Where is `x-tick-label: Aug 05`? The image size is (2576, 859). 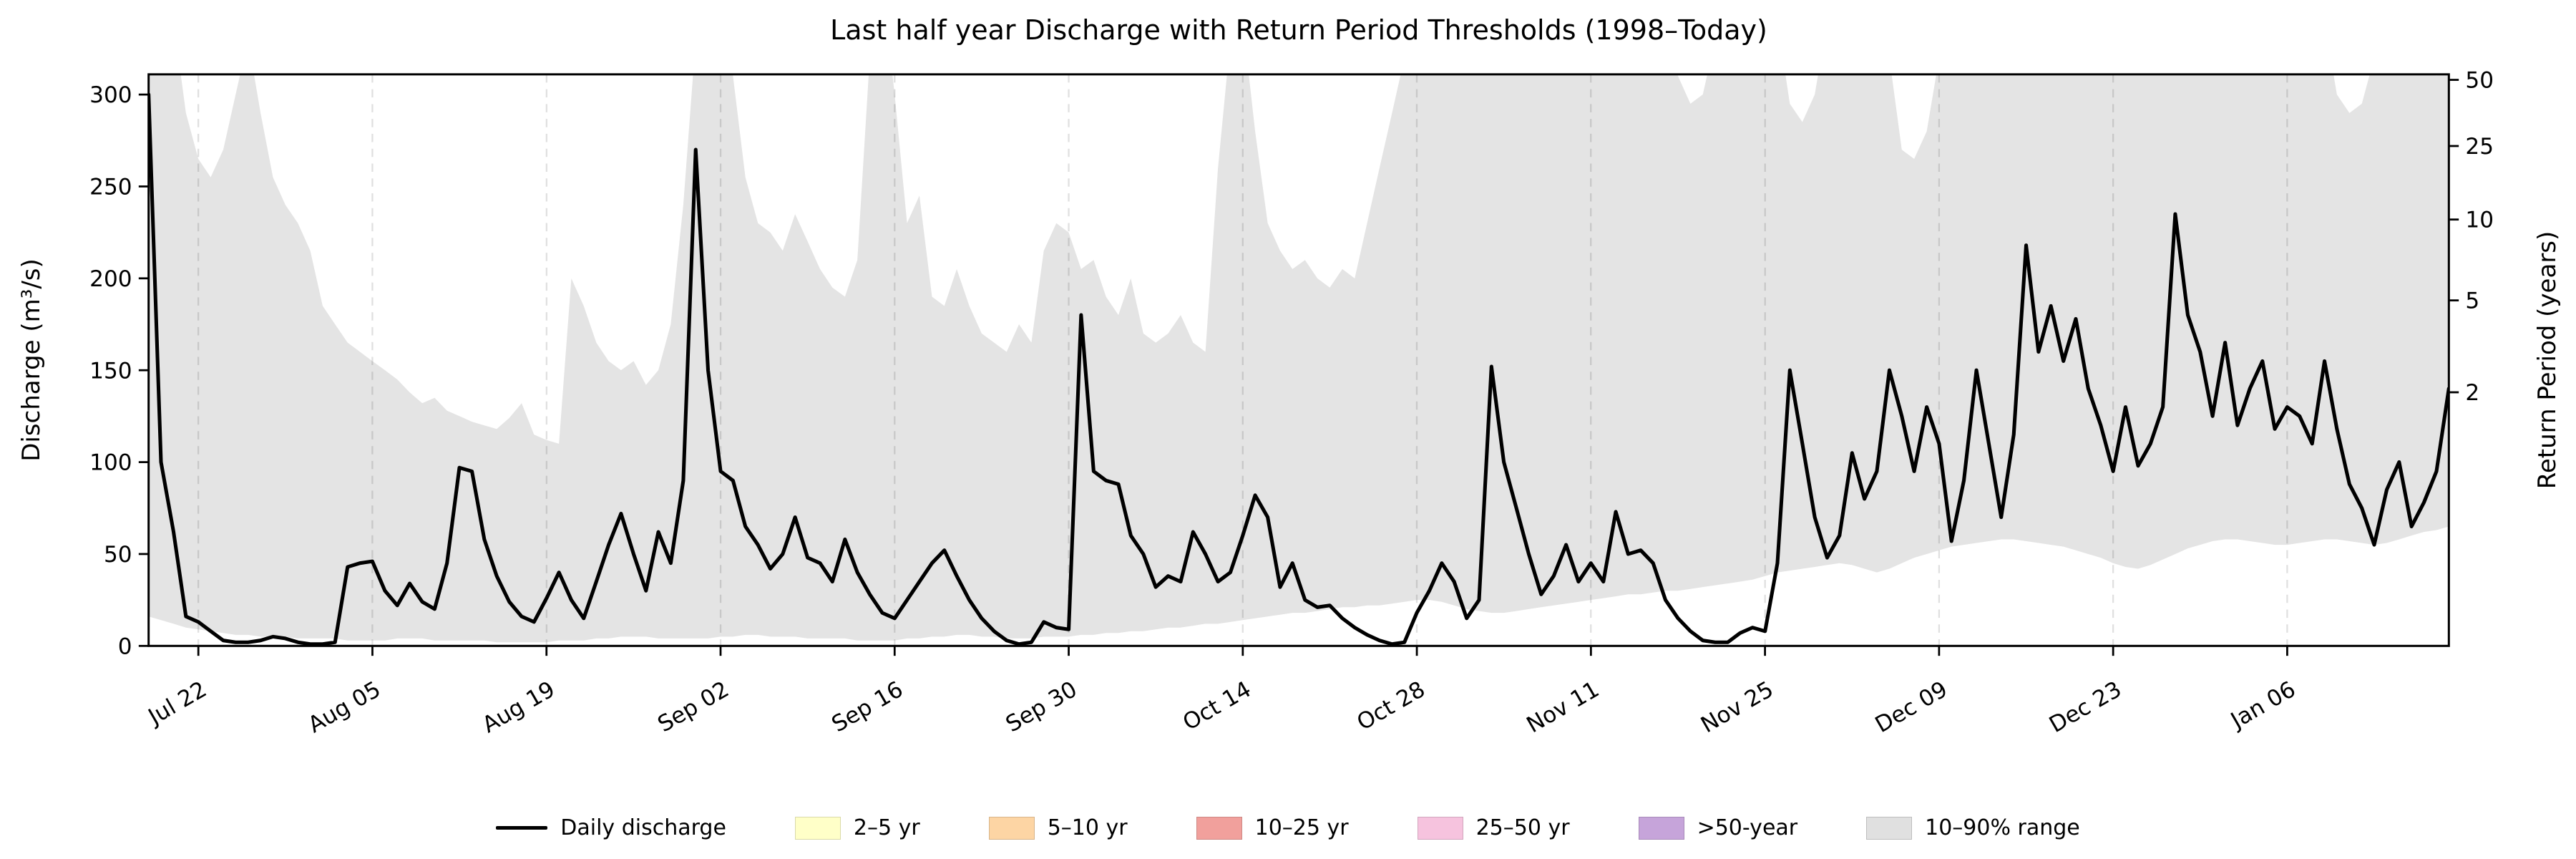
x-tick-label: Aug 05 is located at coordinates (345, 707).